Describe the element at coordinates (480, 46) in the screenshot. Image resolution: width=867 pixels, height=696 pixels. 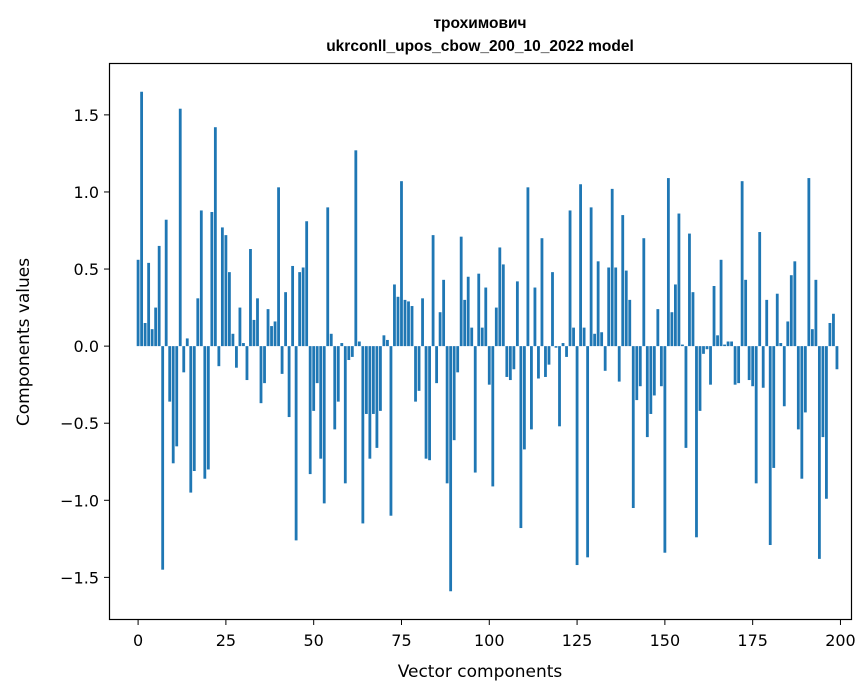
I see `chart-subtitle: ukrconll_upos_cbow_200_10_2022 model` at that location.